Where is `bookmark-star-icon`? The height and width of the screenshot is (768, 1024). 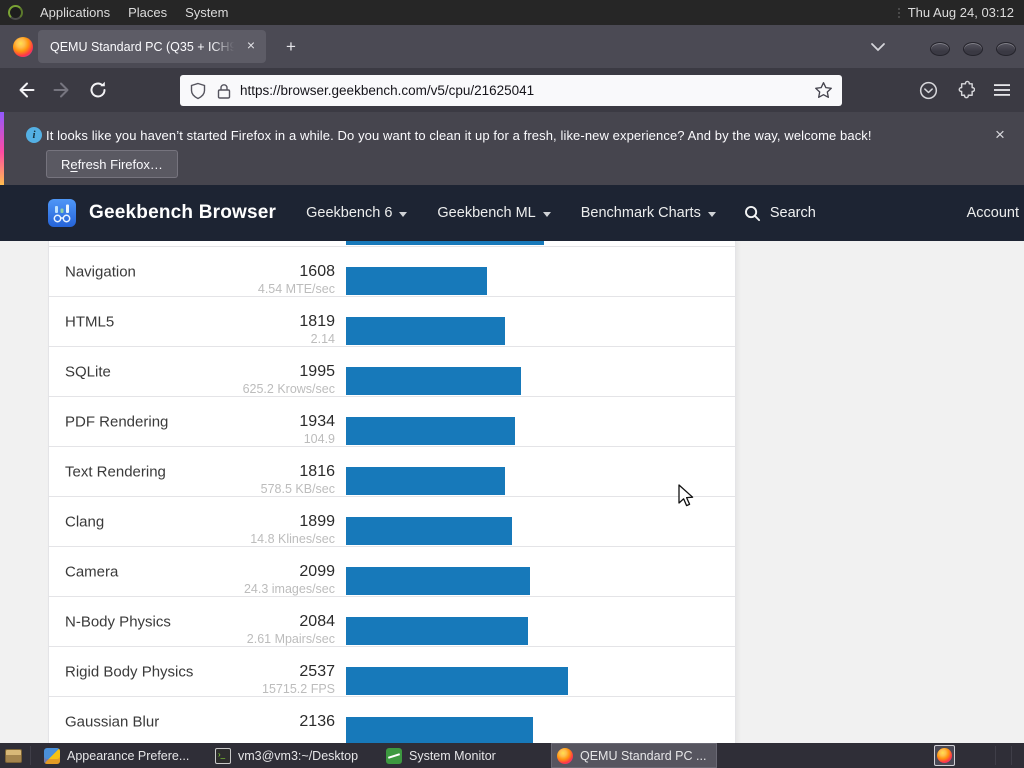 bookmark-star-icon is located at coordinates (823, 90).